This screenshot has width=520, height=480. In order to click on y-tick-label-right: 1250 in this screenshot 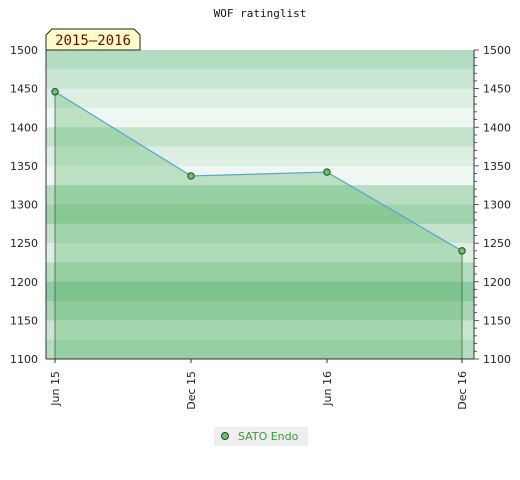, I will do `click(497, 243)`.